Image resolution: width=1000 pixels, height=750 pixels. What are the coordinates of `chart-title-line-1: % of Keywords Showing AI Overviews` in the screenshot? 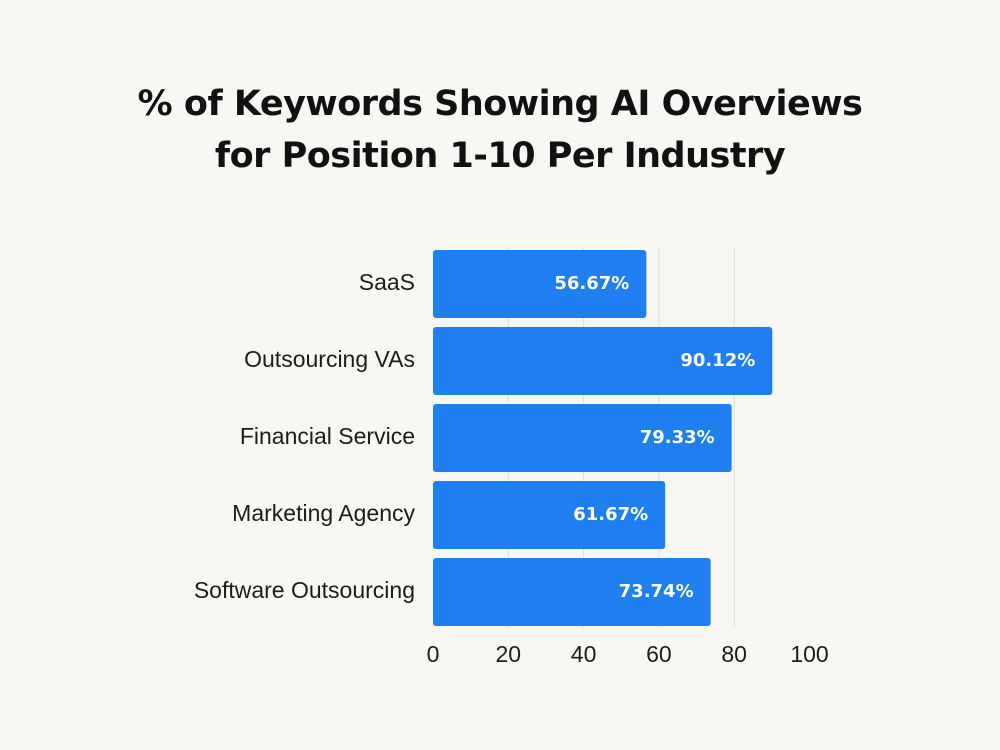 It's located at (500, 104).